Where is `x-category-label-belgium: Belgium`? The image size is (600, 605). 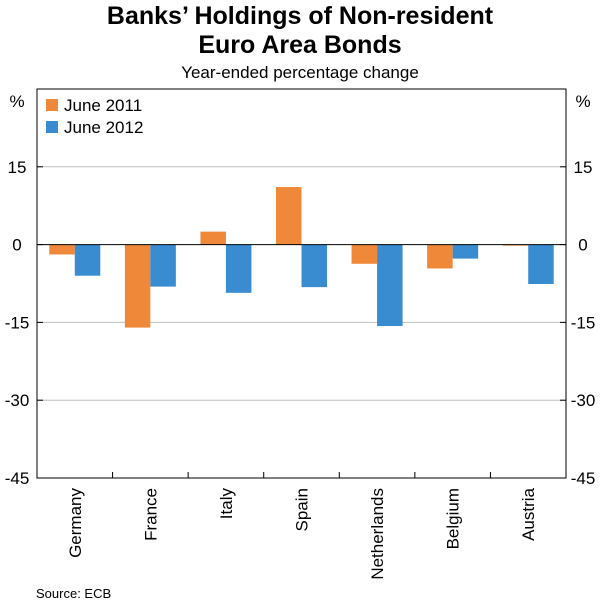
x-category-label-belgium: Belgium is located at coordinates (453, 518).